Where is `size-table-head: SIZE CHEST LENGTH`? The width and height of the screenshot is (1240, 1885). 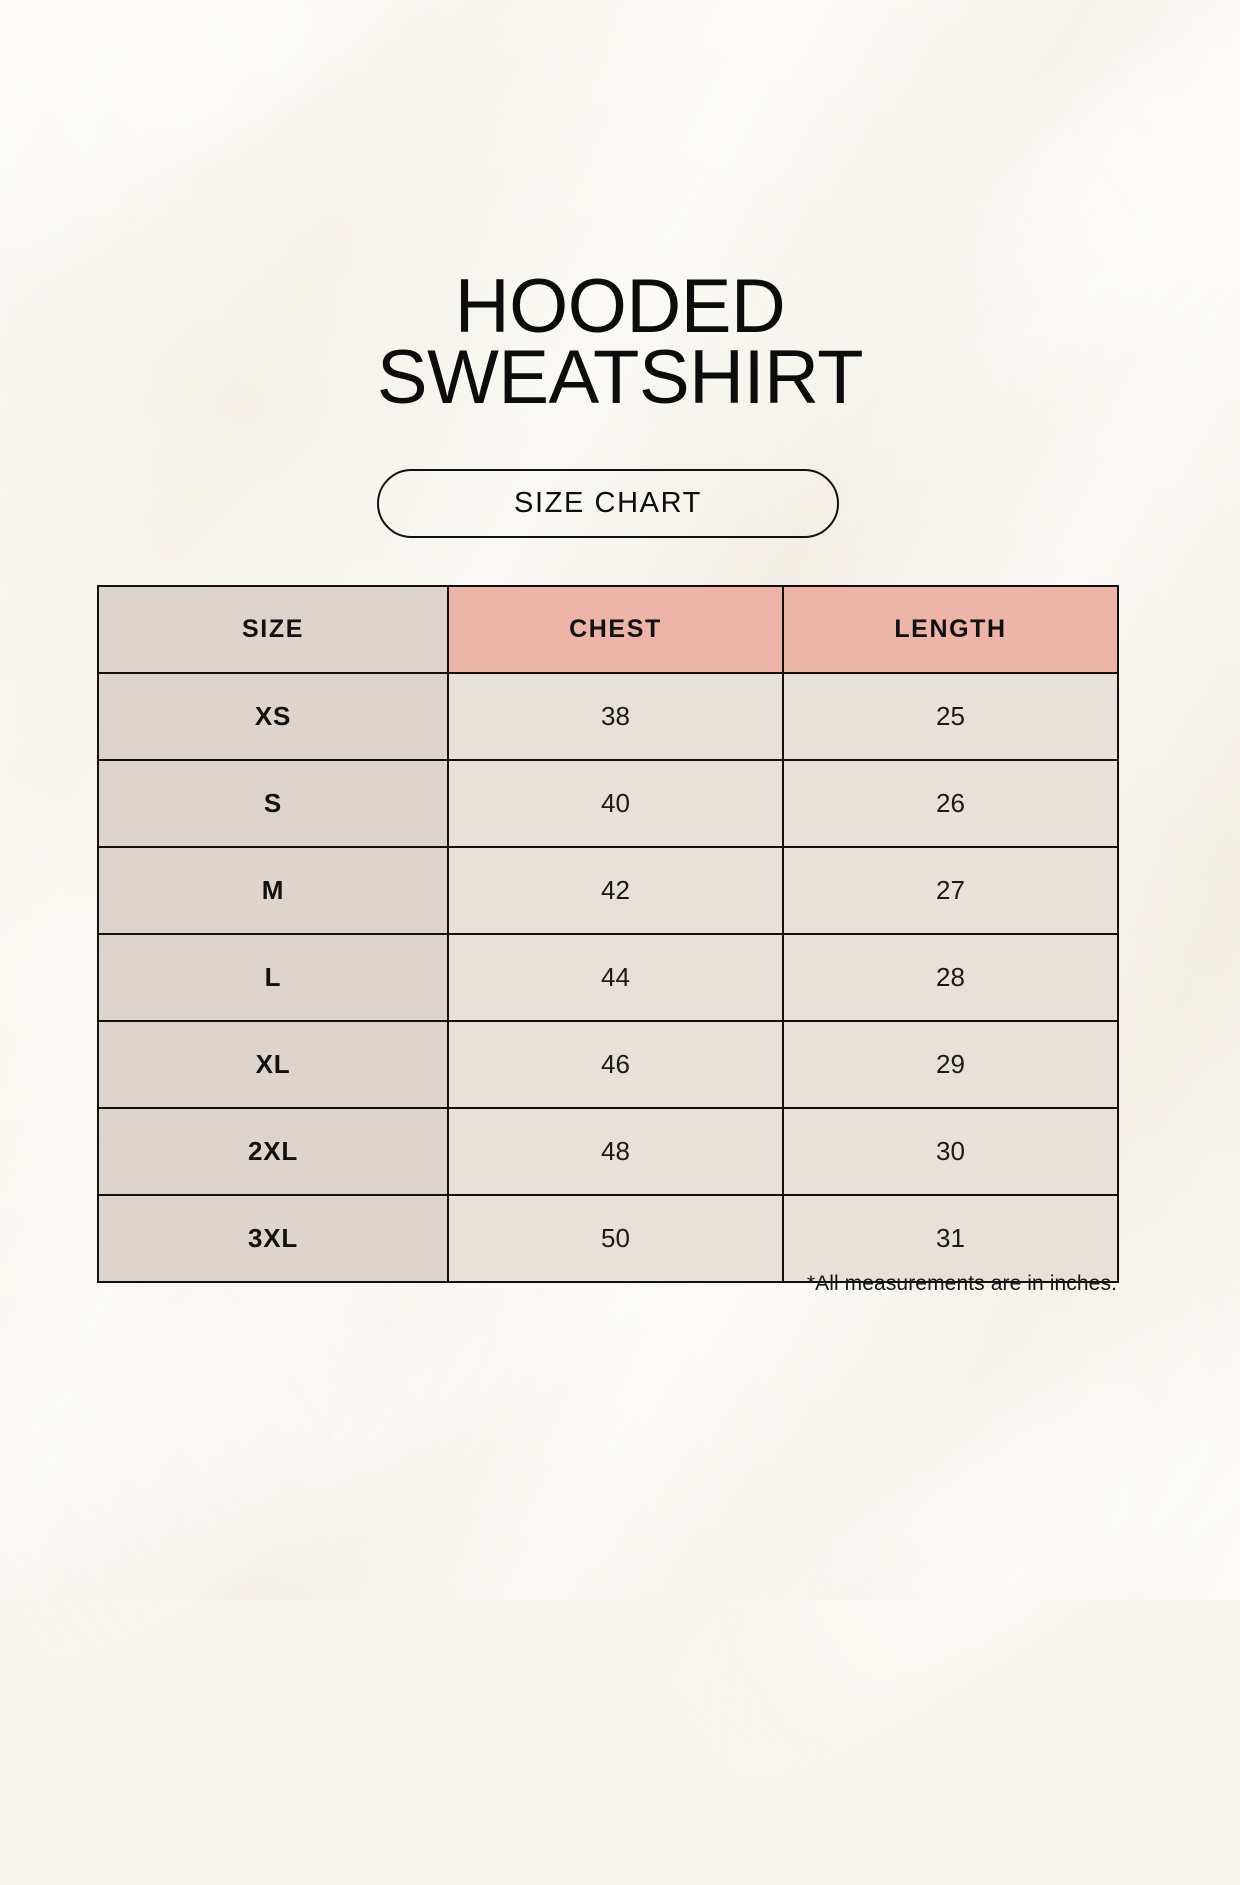
size-table-head: SIZE CHEST LENGTH is located at coordinates (608, 629).